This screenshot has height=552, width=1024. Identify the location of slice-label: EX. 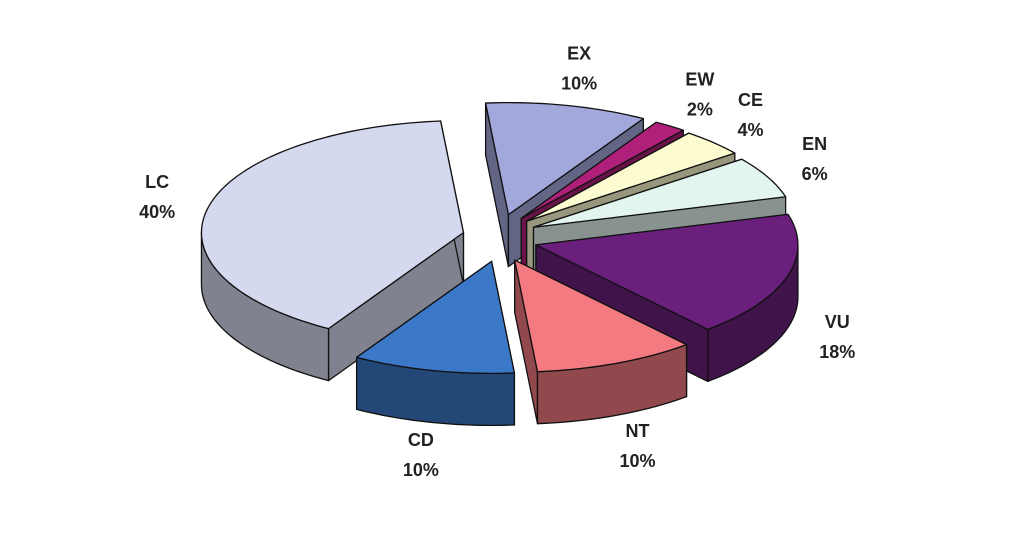
(579, 53).